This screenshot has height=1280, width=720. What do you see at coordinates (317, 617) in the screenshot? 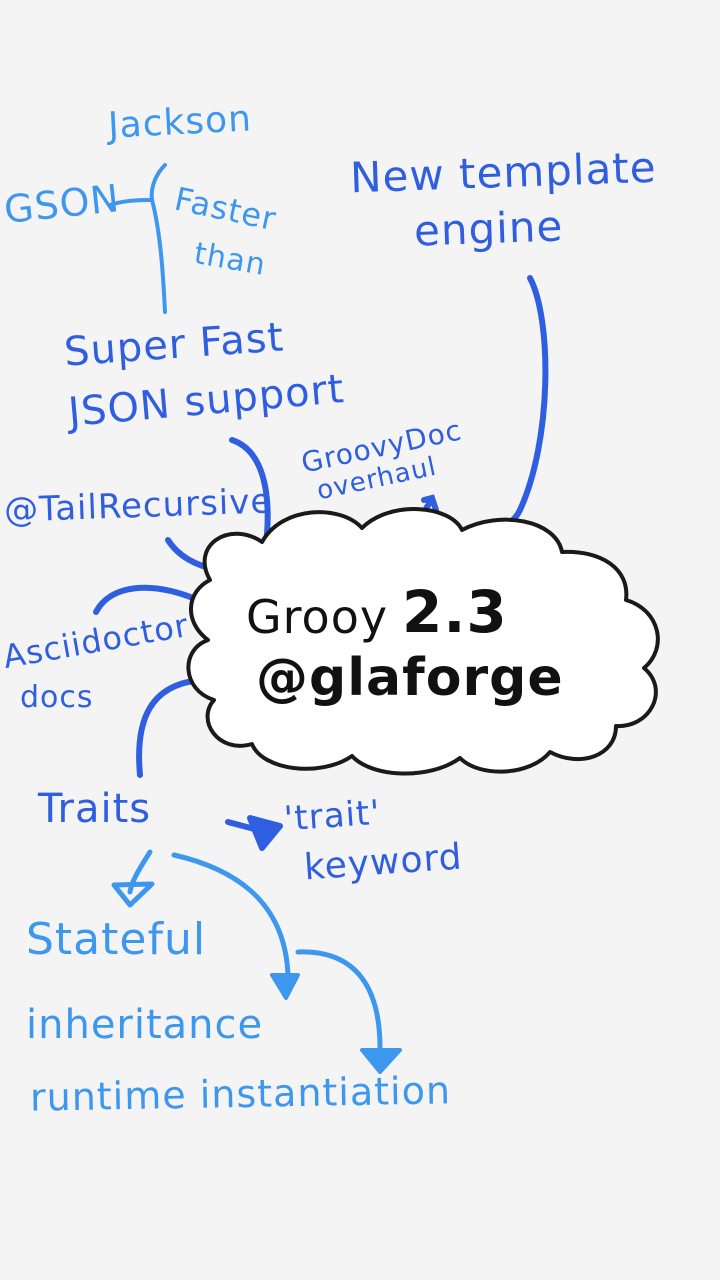
I see `center-title: Grooy` at bounding box center [317, 617].